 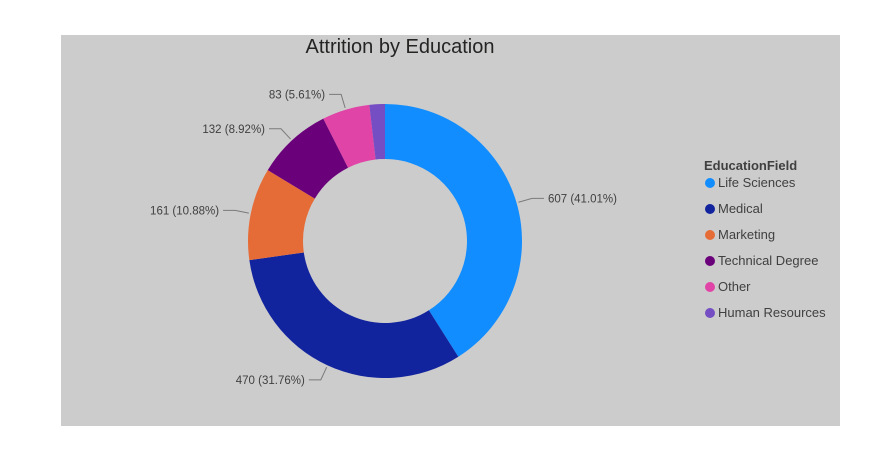 I want to click on slice-technical-degree, so click(x=308, y=158).